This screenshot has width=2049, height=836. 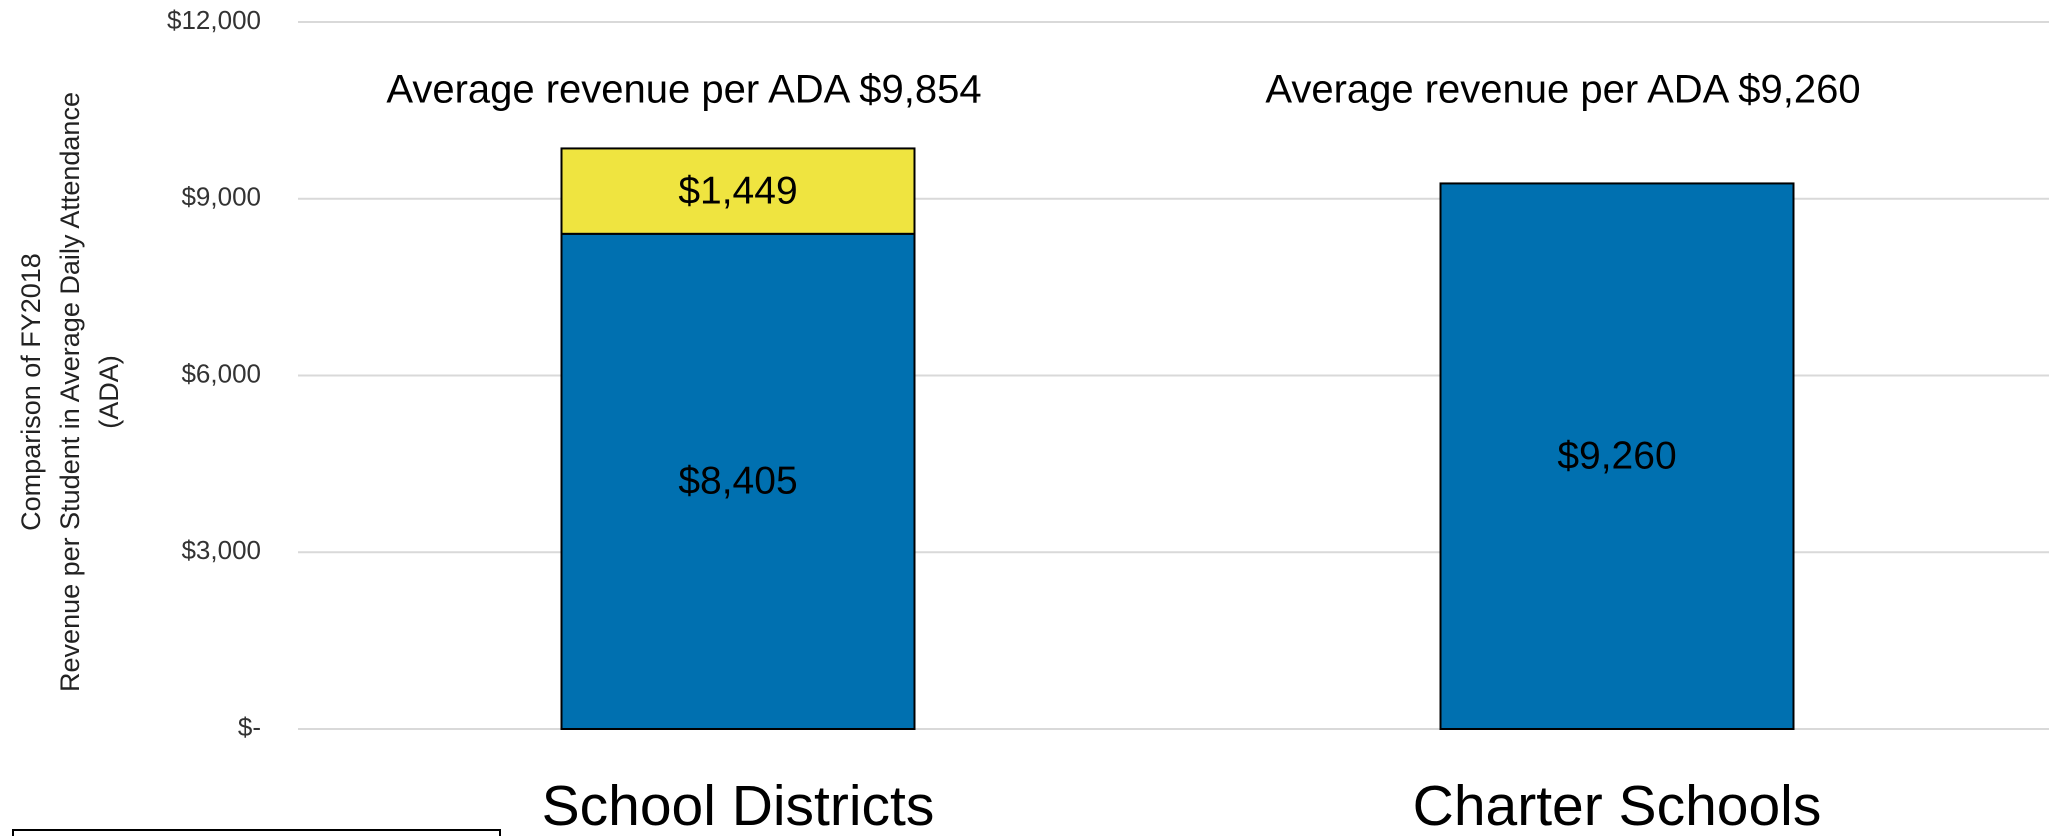 I want to click on x-tick-label: School Districts, so click(x=738, y=805).